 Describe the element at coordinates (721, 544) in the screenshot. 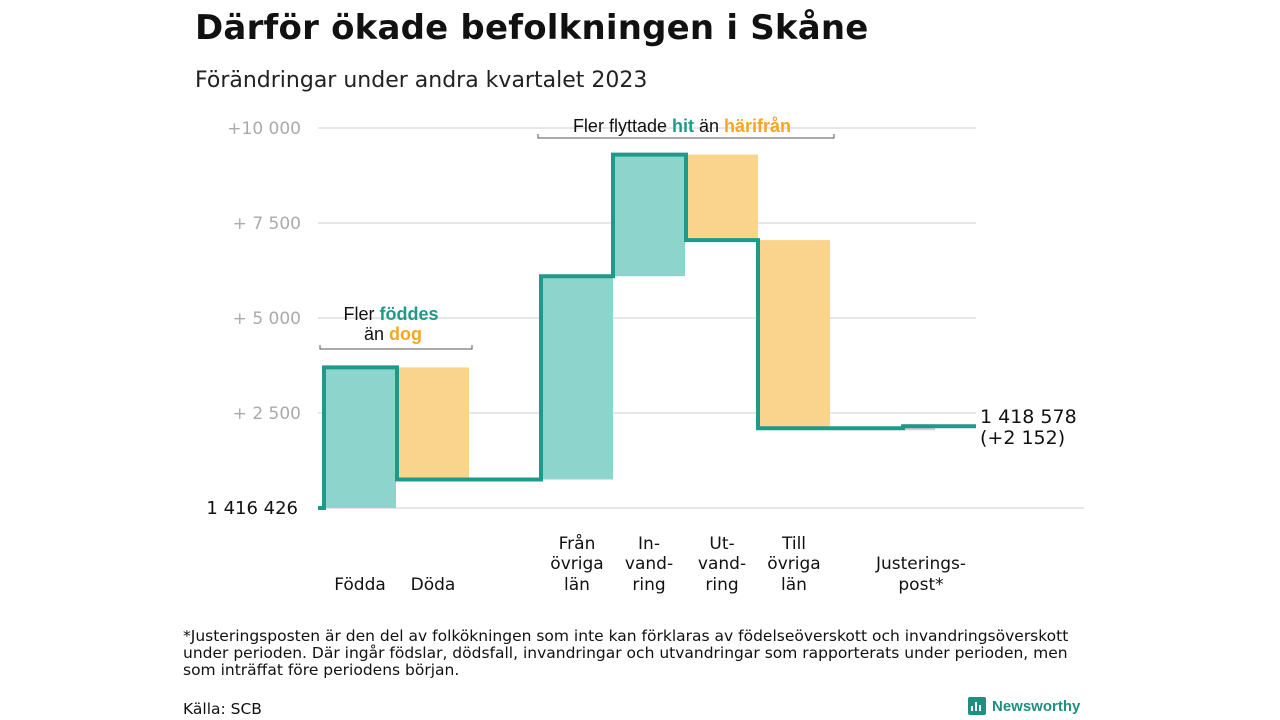

I see `category-label: Ut-` at that location.